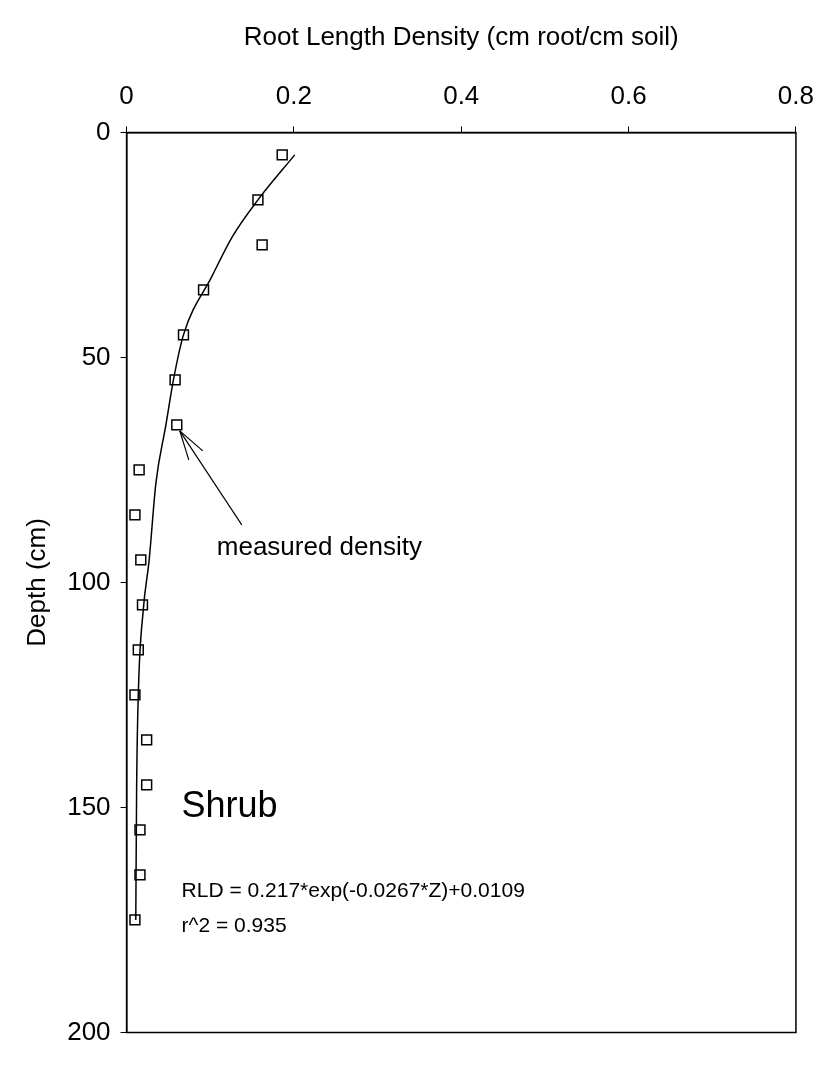 This screenshot has width=839, height=1074. Describe the element at coordinates (796, 94) in the screenshot. I see `x-tick-label: 0.8` at that location.